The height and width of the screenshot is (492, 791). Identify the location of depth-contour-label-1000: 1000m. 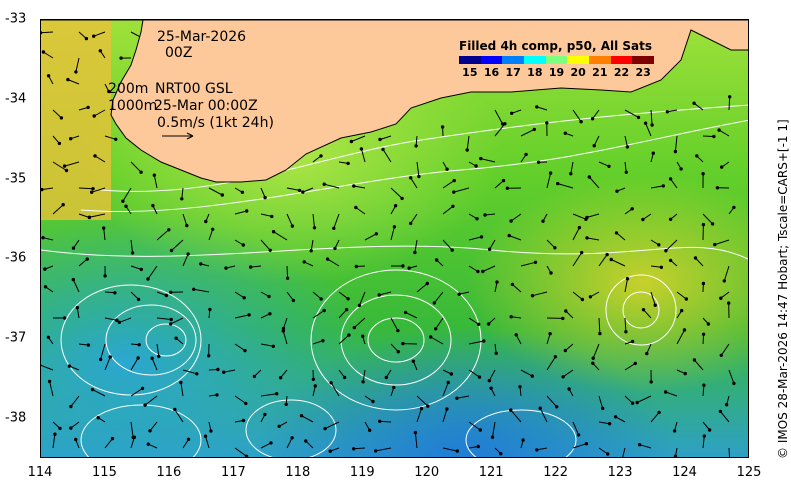
(133, 106).